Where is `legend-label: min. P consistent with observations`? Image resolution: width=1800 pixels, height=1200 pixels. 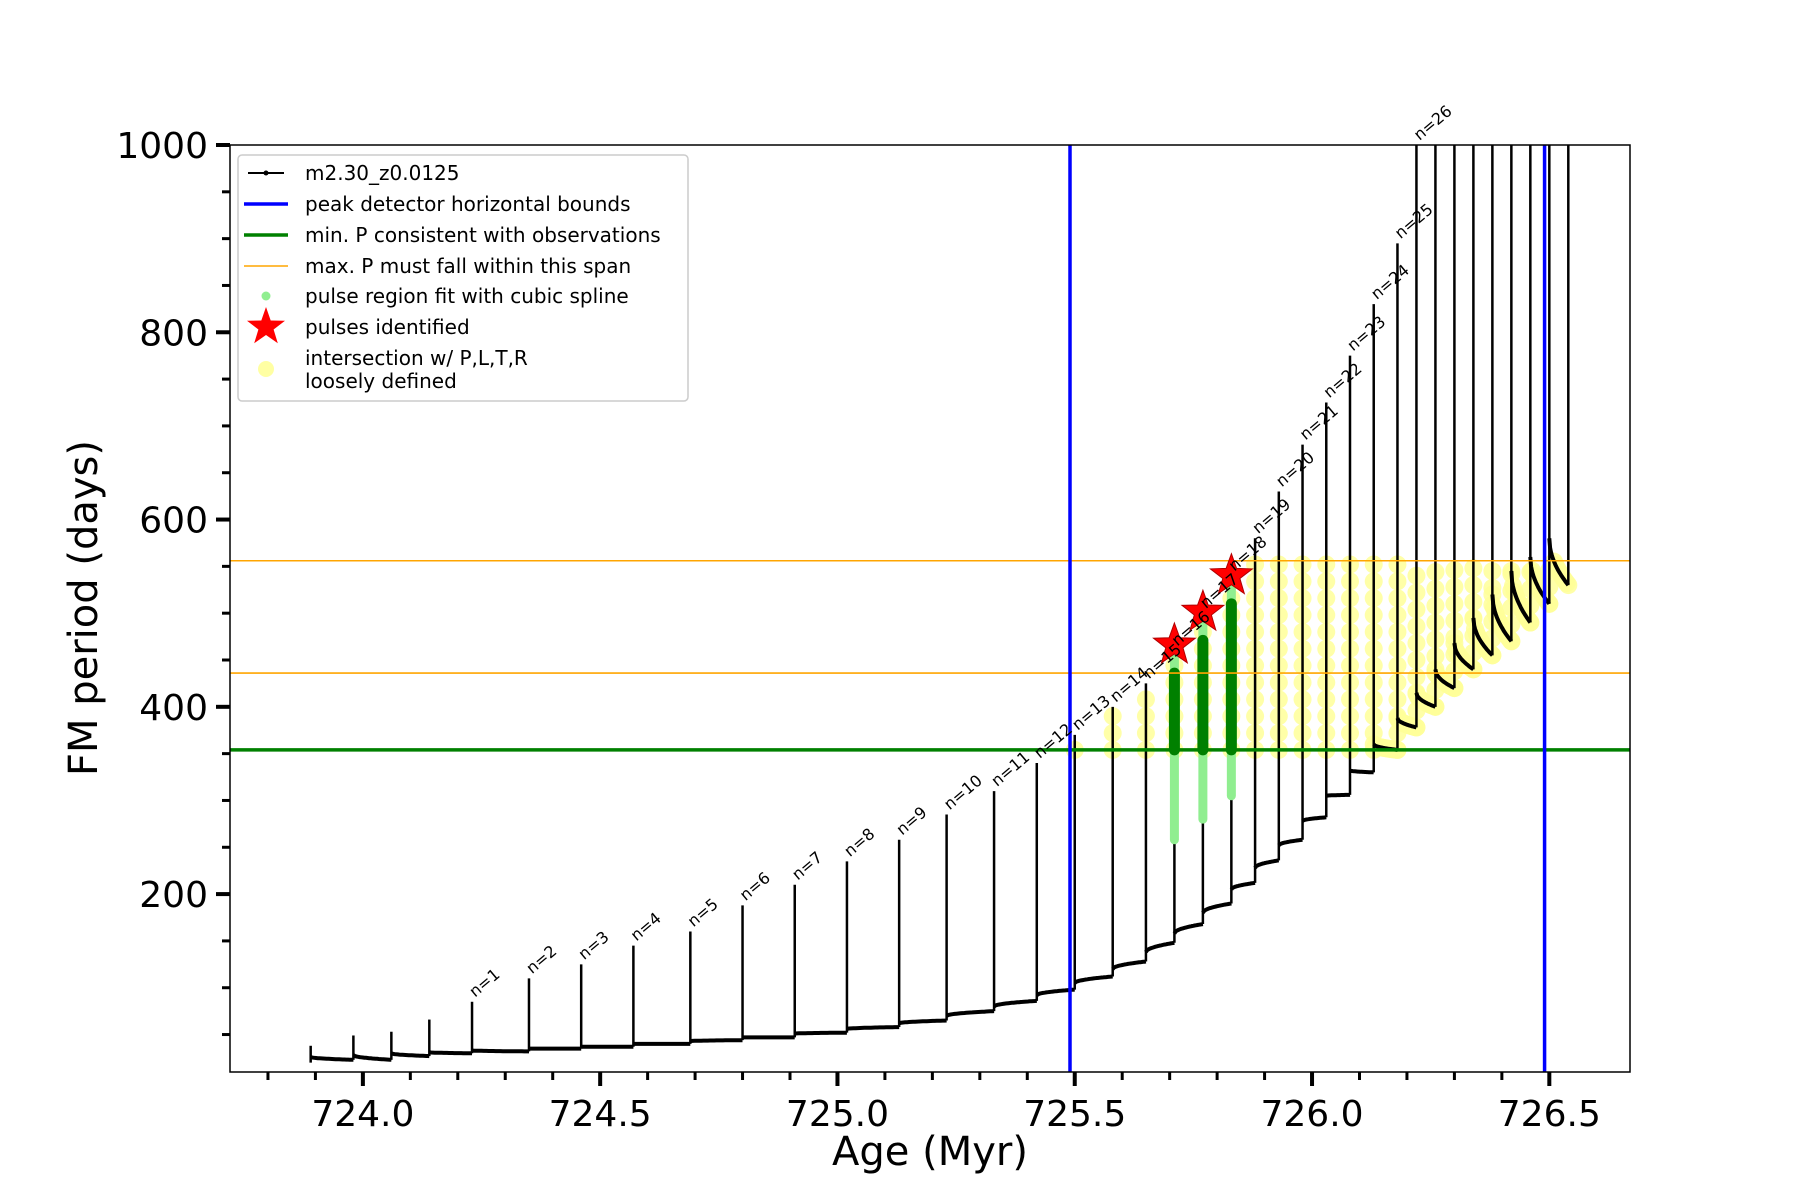
legend-label: min. P consistent with observations is located at coordinates (483, 235).